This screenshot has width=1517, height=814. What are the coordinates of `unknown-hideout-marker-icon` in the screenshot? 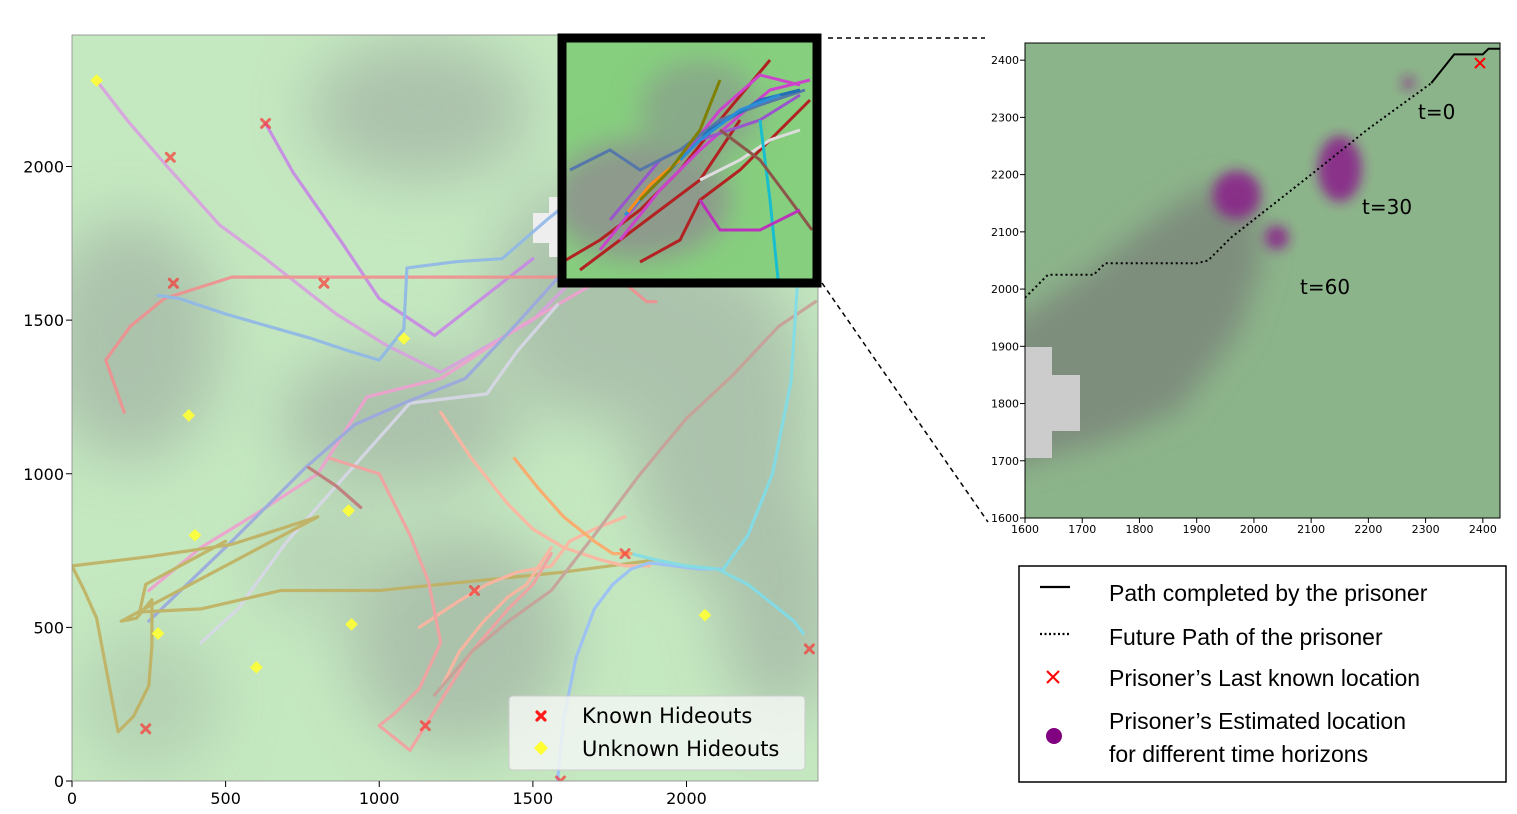 It's located at (541, 748).